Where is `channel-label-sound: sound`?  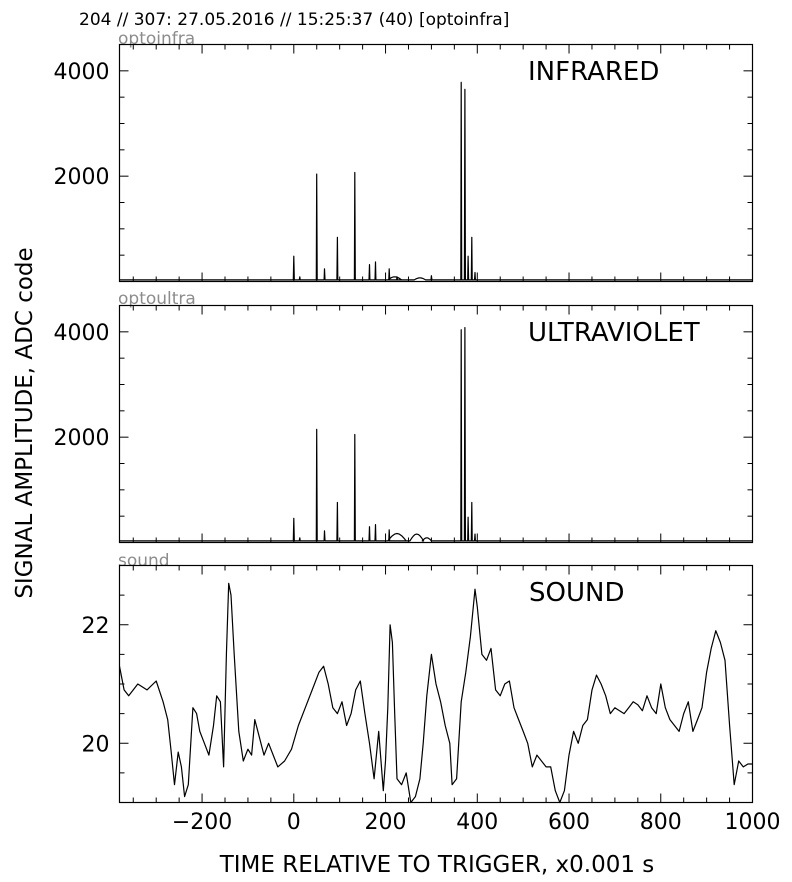
channel-label-sound: sound is located at coordinates (144, 561).